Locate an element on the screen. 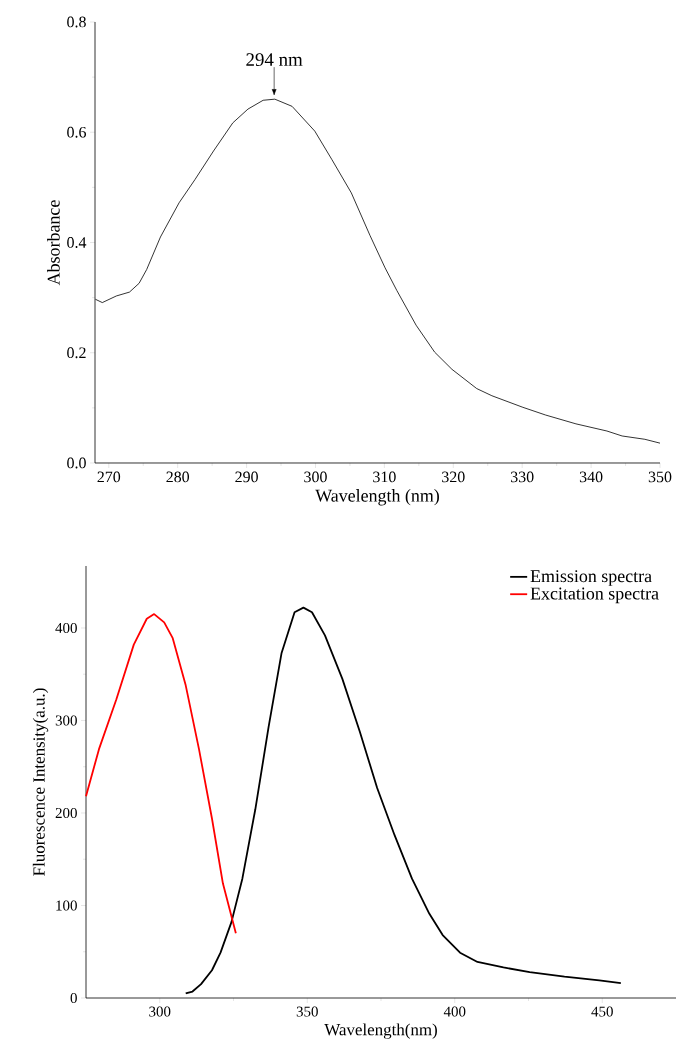 The width and height of the screenshot is (678, 1064). x-tick-label: 450 is located at coordinates (602, 1011).